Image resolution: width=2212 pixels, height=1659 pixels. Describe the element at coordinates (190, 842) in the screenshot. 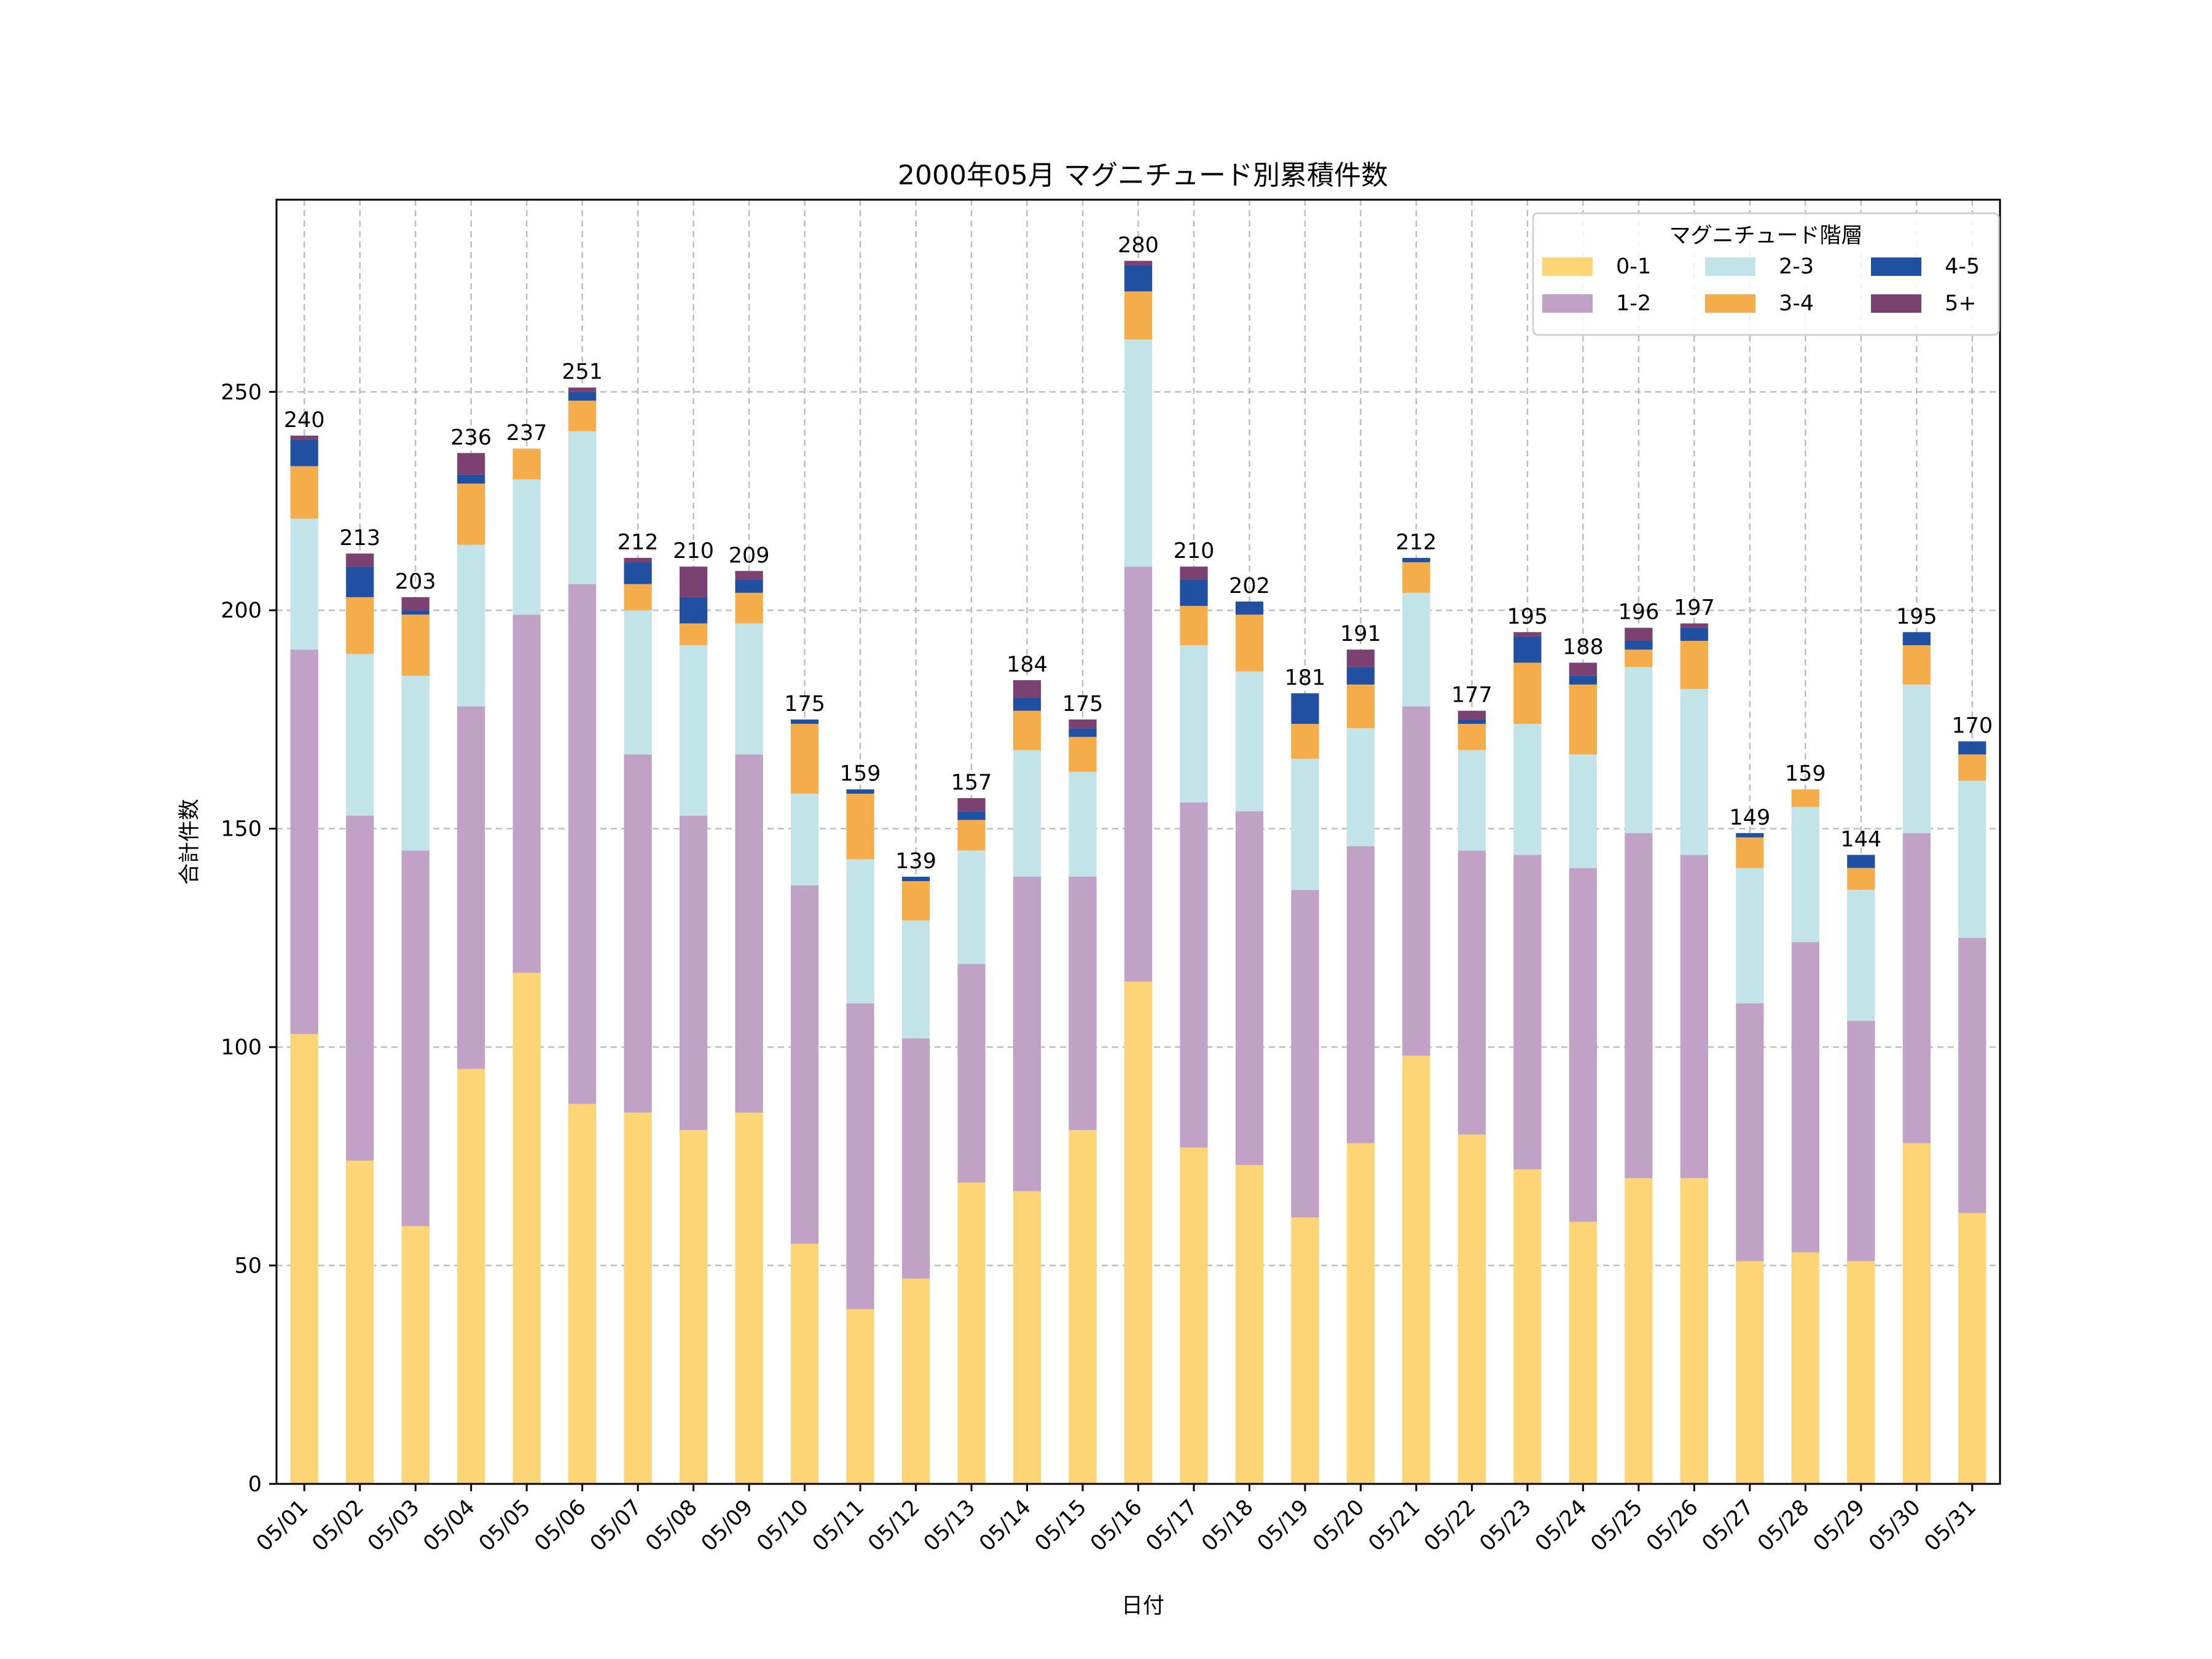

I see `y-axis-label: 合計件数` at that location.